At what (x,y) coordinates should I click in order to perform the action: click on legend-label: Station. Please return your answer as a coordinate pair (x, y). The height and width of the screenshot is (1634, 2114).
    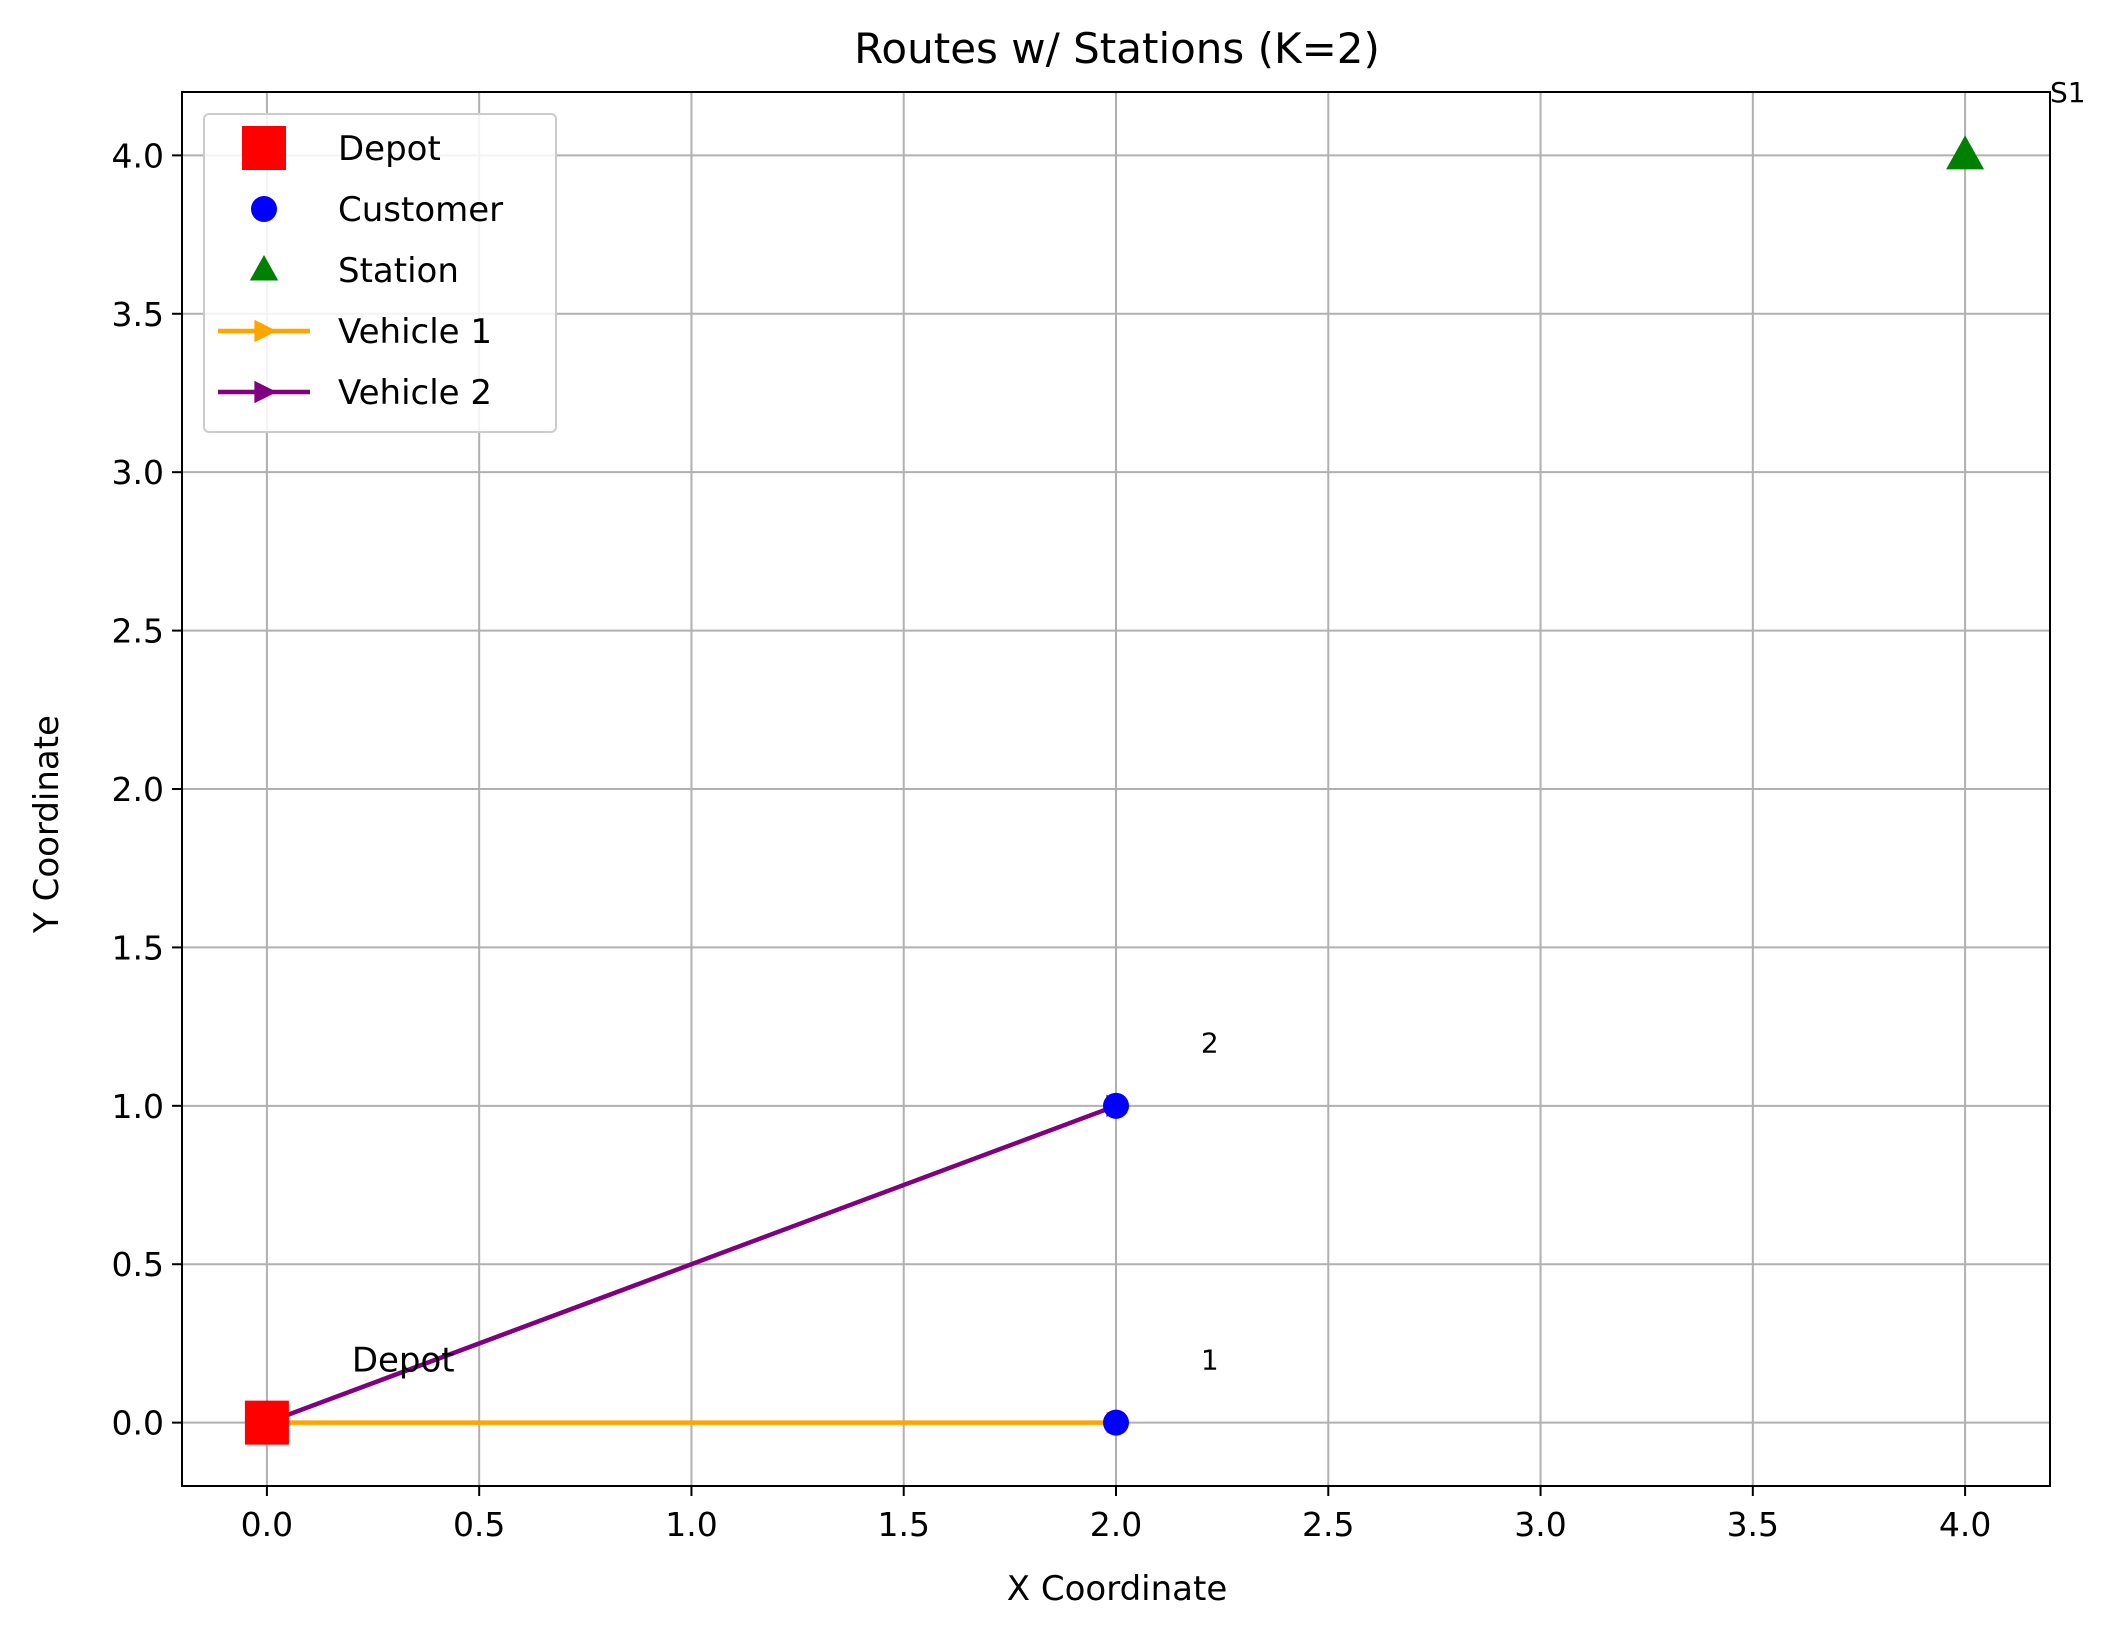
    Looking at the image, I should click on (398, 271).